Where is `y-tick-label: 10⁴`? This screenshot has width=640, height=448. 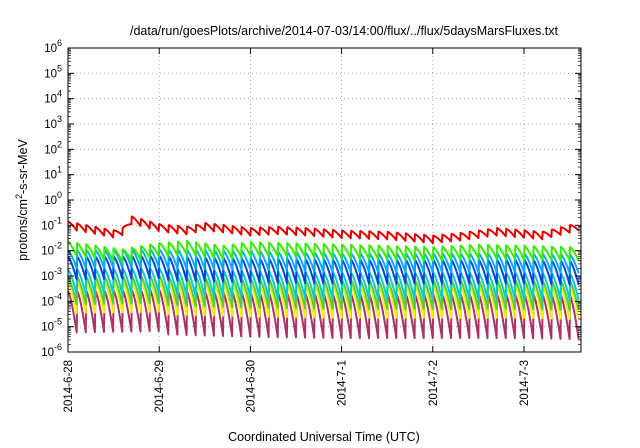 y-tick-label: 10⁴ is located at coordinates (53, 97).